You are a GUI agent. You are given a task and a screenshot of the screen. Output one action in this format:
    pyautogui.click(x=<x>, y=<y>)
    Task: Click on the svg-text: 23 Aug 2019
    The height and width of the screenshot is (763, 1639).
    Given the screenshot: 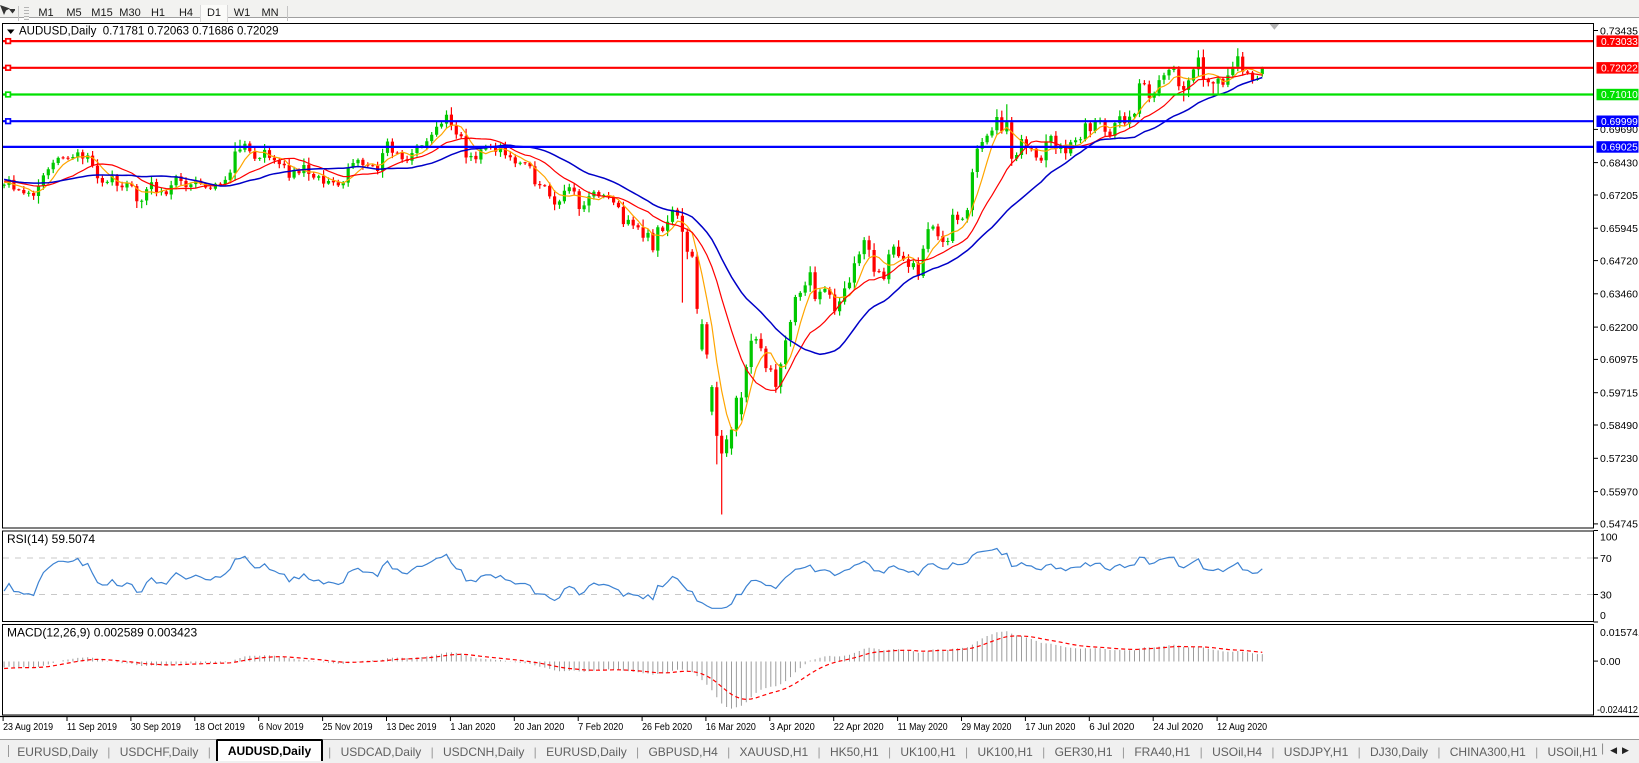 What is the action you would take?
    pyautogui.click(x=28, y=727)
    